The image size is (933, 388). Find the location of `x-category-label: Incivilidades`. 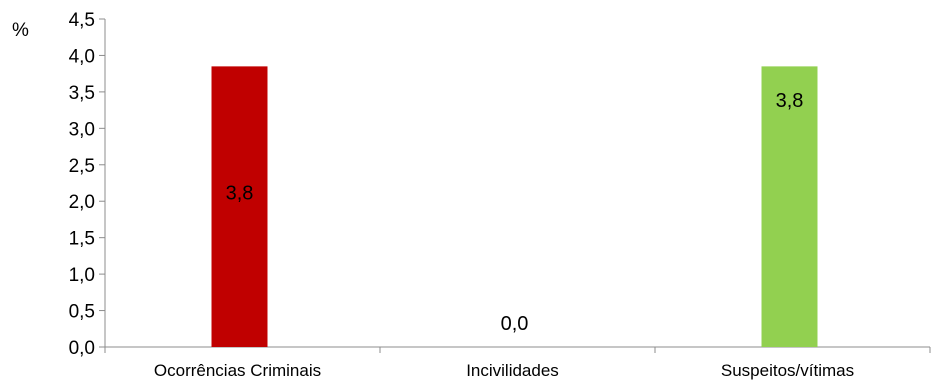

x-category-label: Incivilidades is located at coordinates (512, 370).